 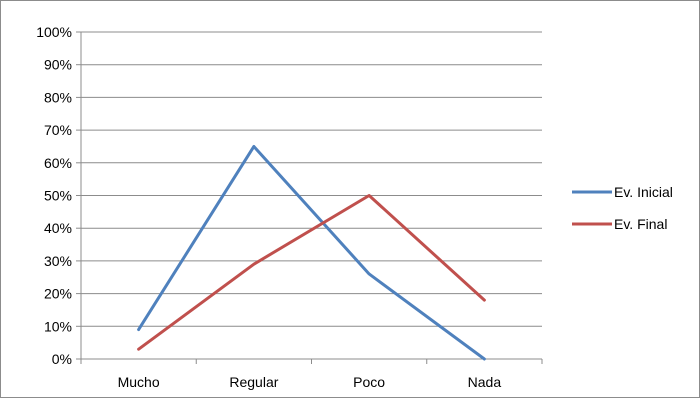 What do you see at coordinates (58, 130) in the screenshot?
I see `y-tick-label: 70%` at bounding box center [58, 130].